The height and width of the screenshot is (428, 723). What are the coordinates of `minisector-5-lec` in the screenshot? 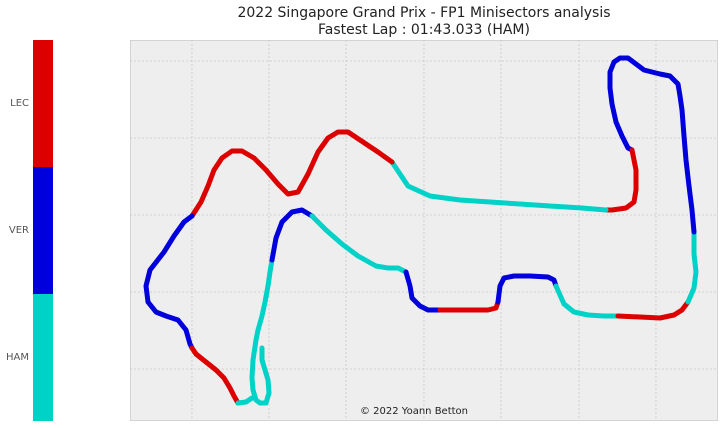 It's located at (469, 306).